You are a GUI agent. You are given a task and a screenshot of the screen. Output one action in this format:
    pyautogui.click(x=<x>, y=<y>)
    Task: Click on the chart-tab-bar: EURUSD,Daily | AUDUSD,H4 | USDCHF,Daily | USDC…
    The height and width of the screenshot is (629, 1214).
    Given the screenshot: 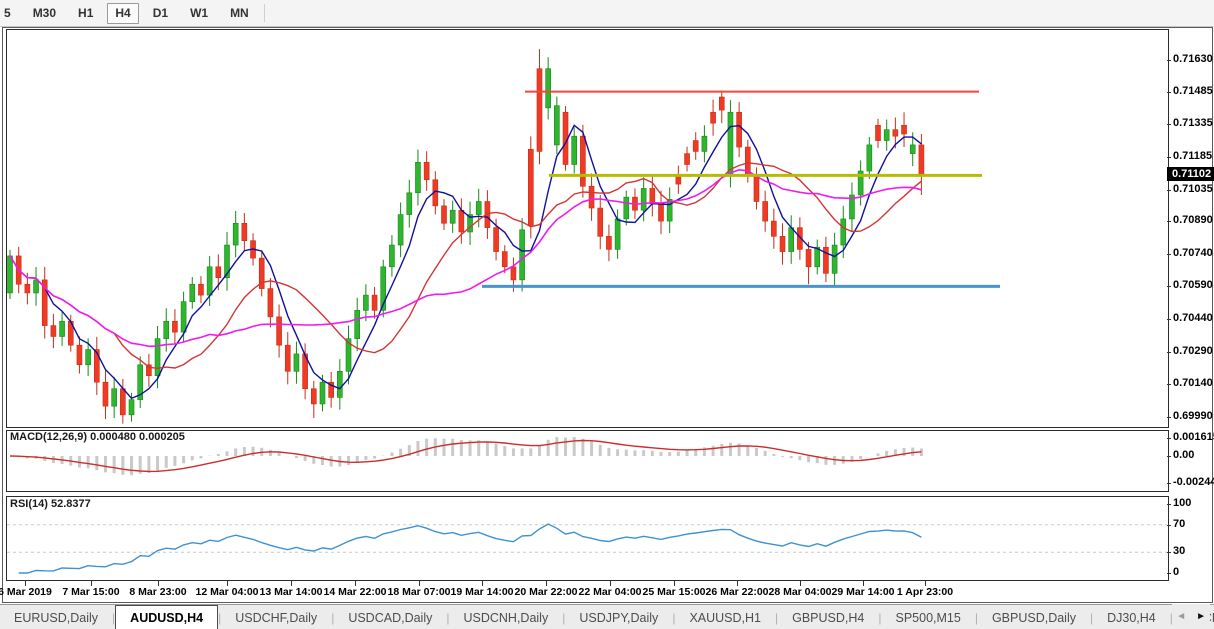 What is the action you would take?
    pyautogui.click(x=607, y=616)
    